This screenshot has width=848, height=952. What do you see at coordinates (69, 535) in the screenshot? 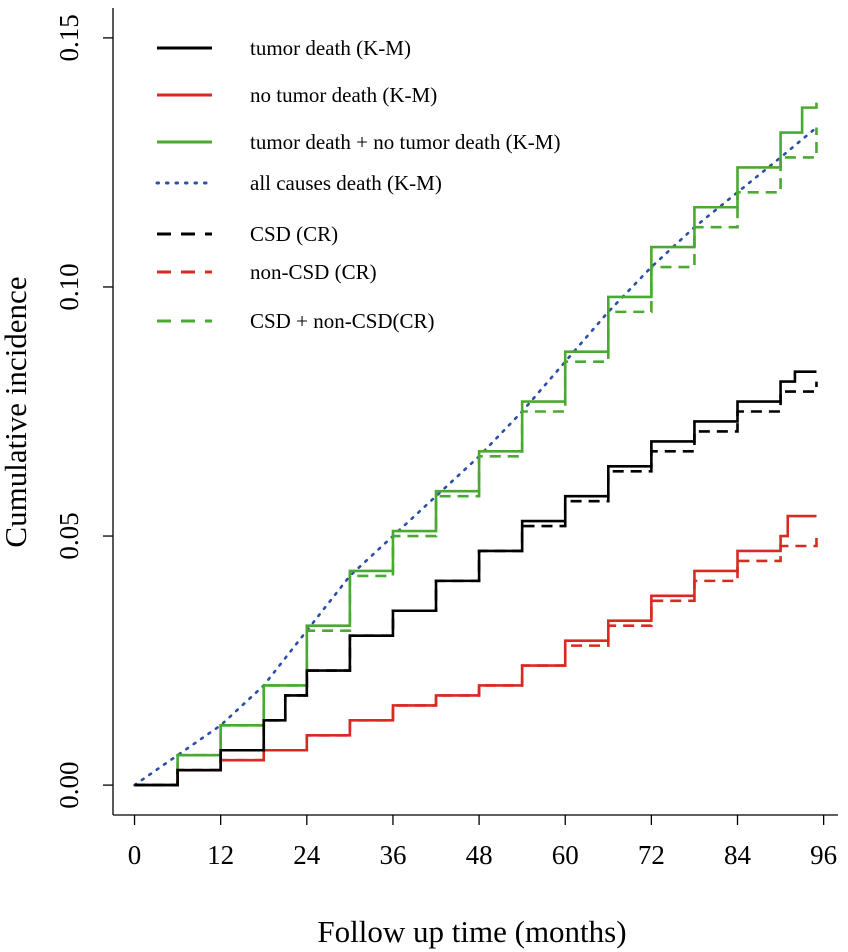
I see `y-tick-label: 0.05` at bounding box center [69, 535].